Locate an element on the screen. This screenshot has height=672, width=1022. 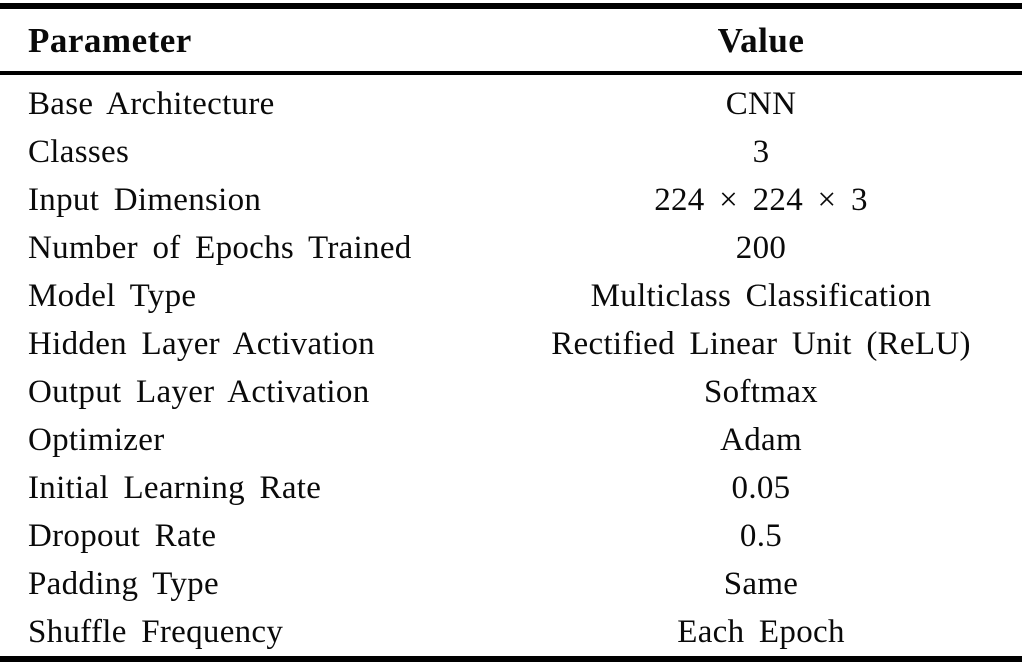
table-row: Initial Learning Rate 0.05 is located at coordinates (511, 488).